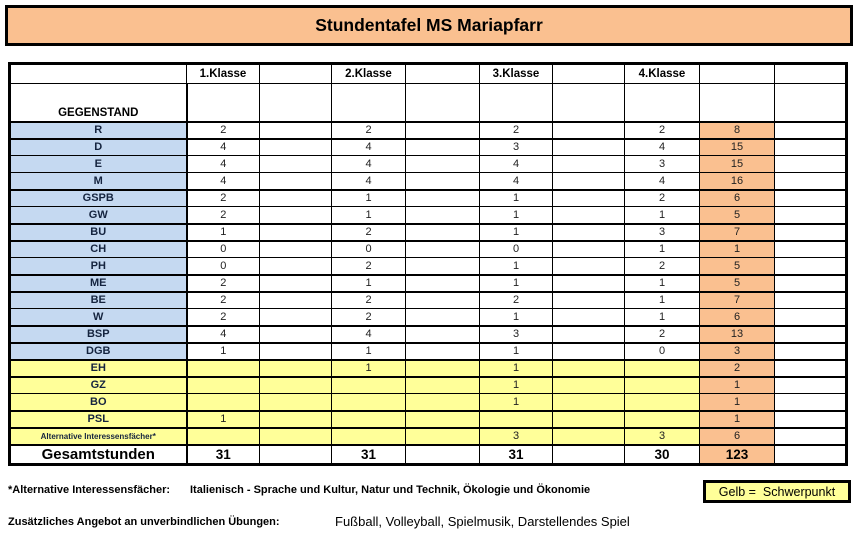 This screenshot has height=539, width=859. Describe the element at coordinates (428, 334) in the screenshot. I see `table-row: BSP 4 4 3 2 13` at that location.